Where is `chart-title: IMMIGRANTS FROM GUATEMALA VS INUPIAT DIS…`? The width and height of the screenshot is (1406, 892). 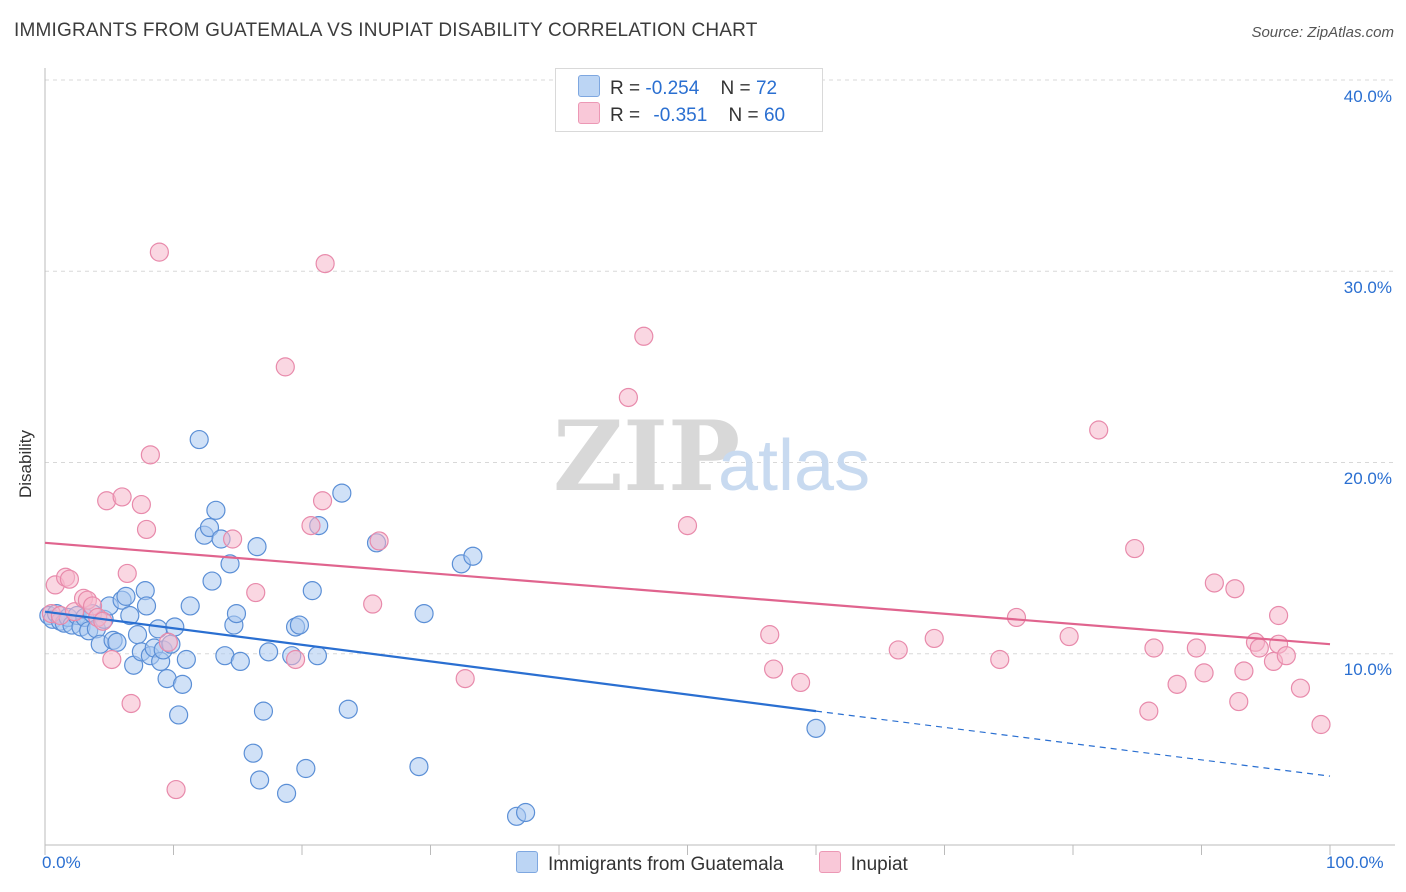
chart-title: IMMIGRANTS FROM GUATEMALA VS INUPIAT DIS… is located at coordinates (386, 30).